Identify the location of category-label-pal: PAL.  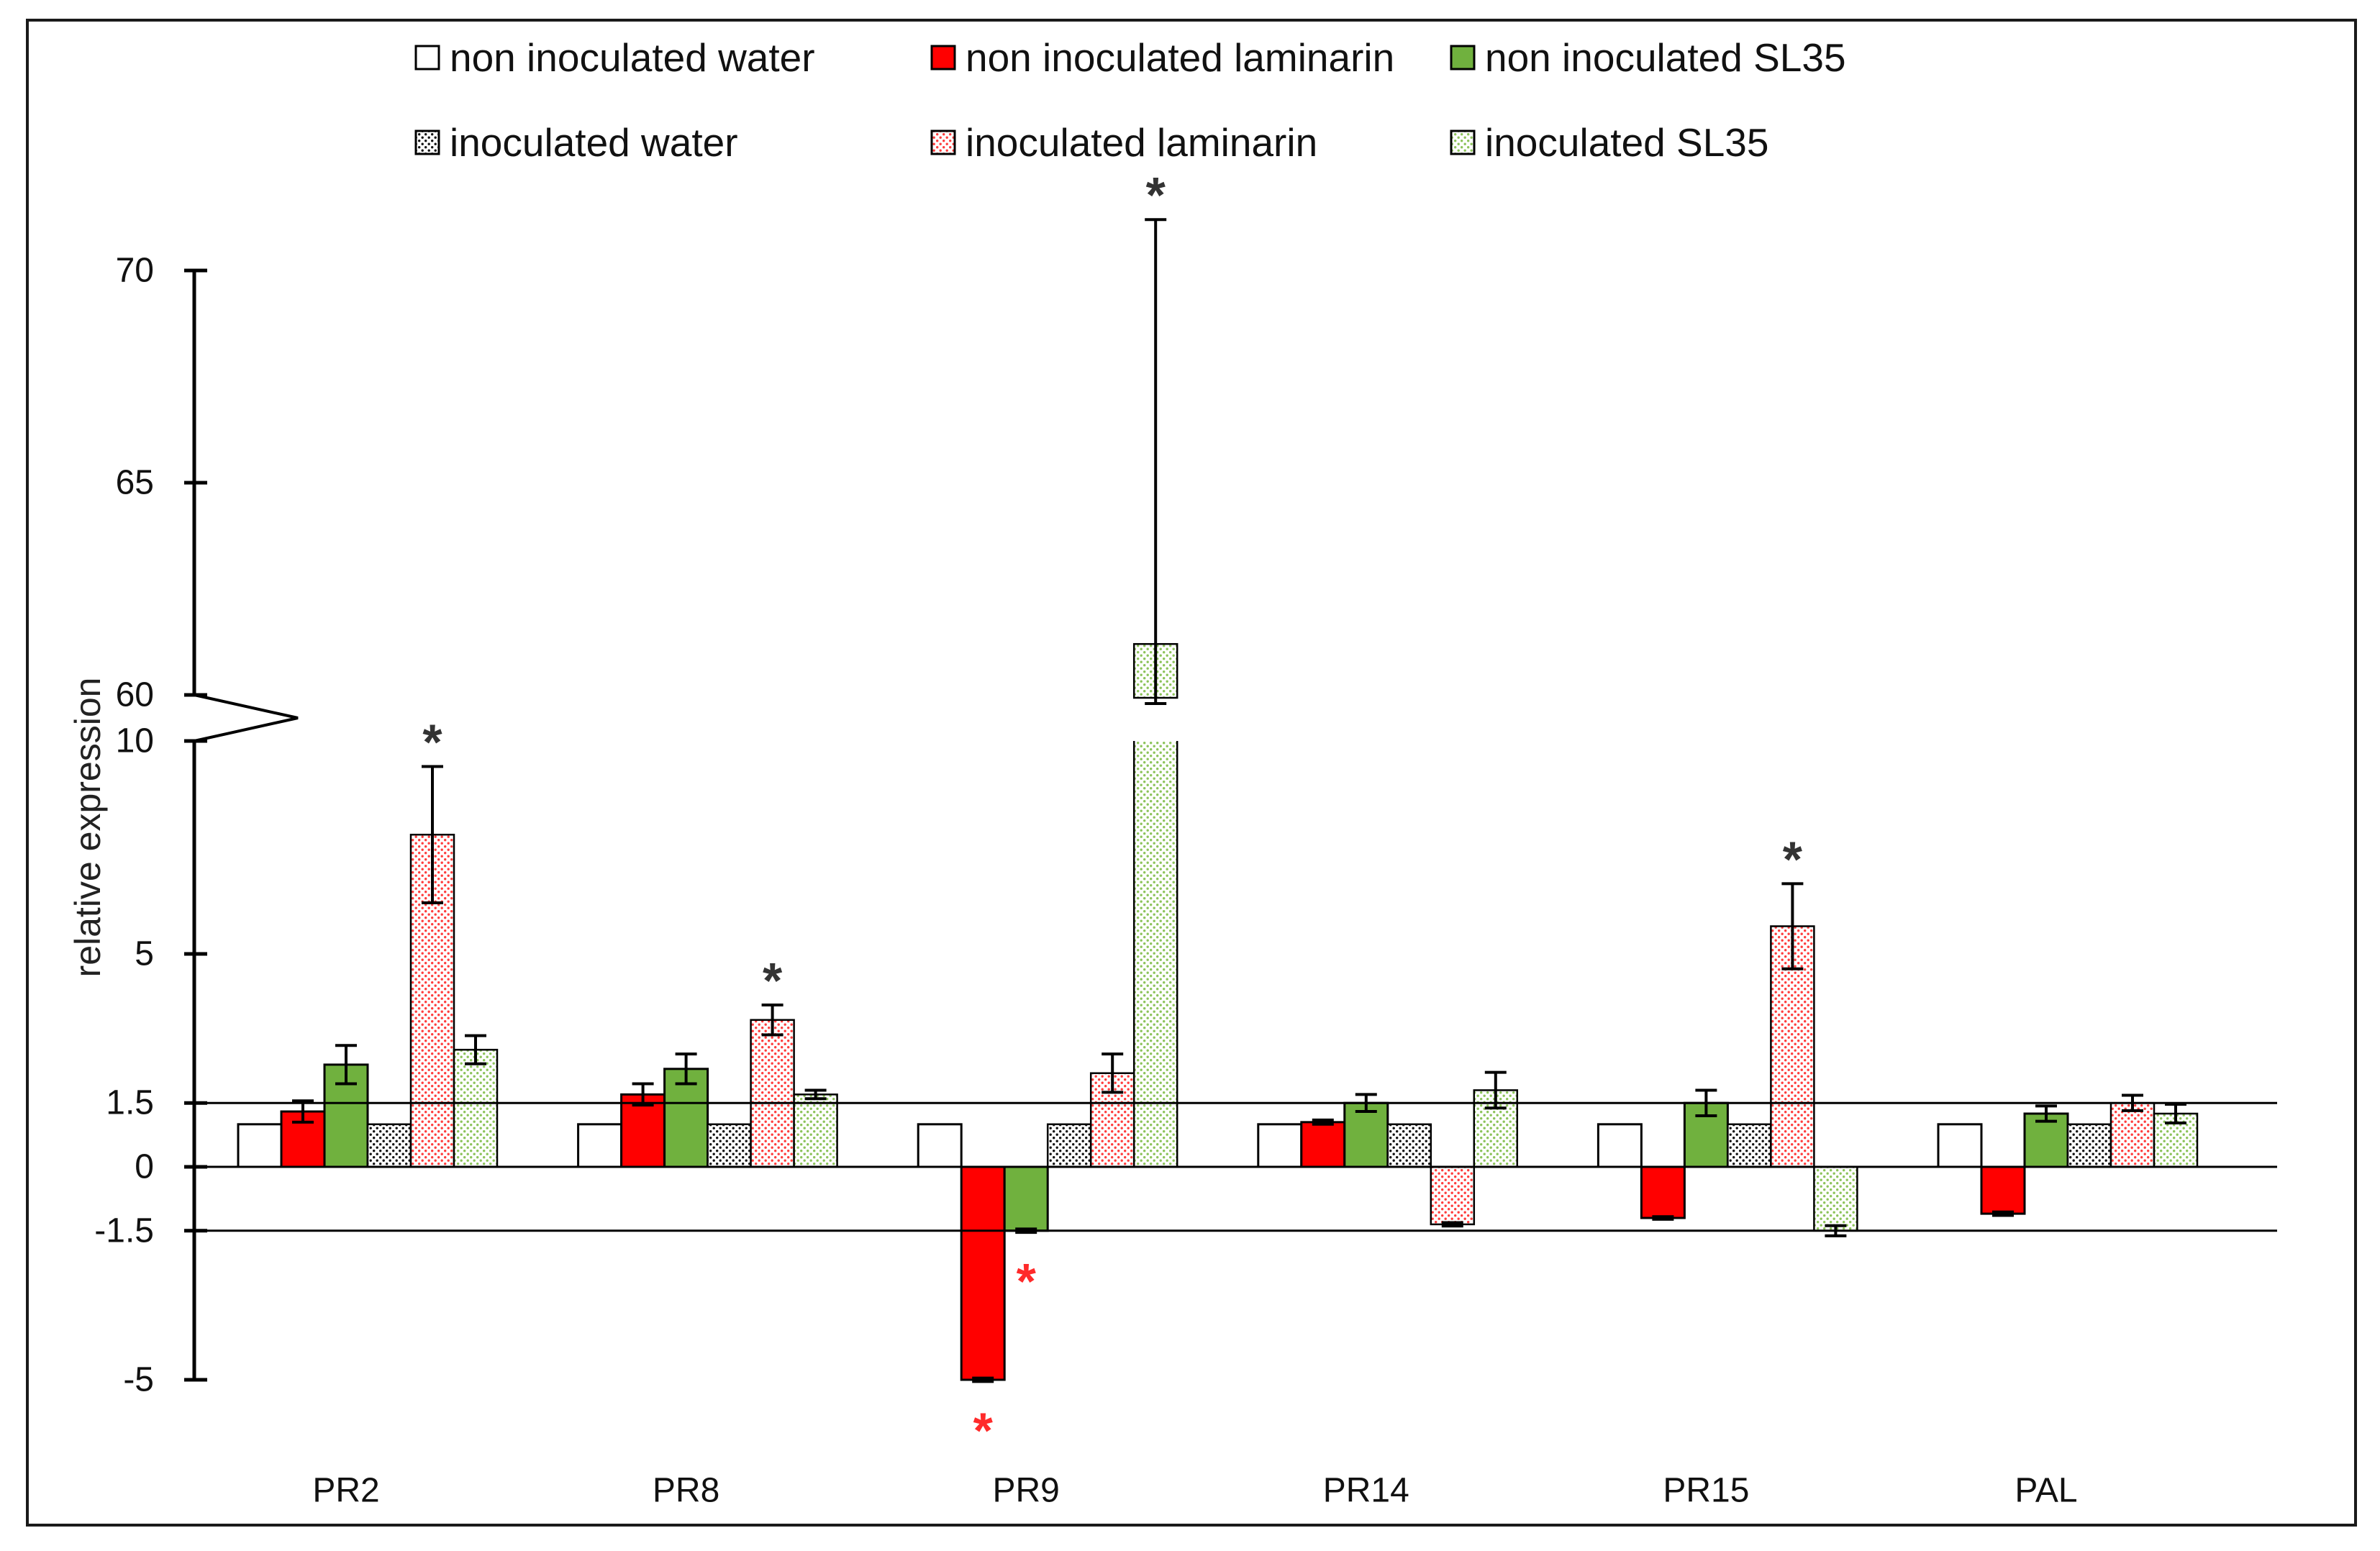
(2046, 1491).